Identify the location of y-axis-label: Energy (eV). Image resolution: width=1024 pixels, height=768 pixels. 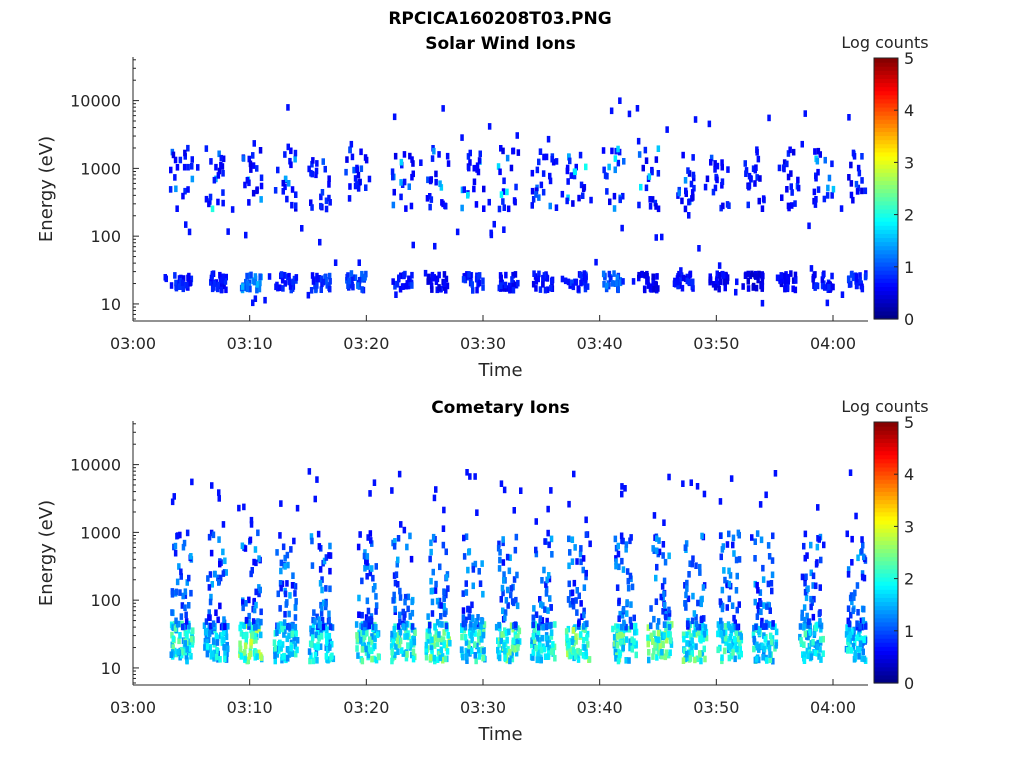
(46, 189).